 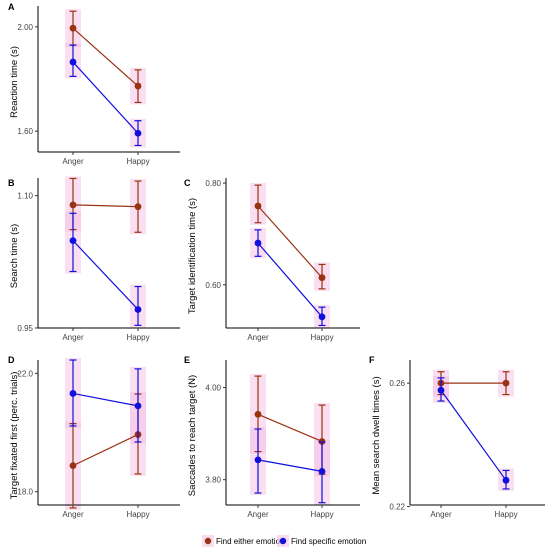 I want to click on legend: Find either emotion Find specific emotion, so click(x=284, y=541).